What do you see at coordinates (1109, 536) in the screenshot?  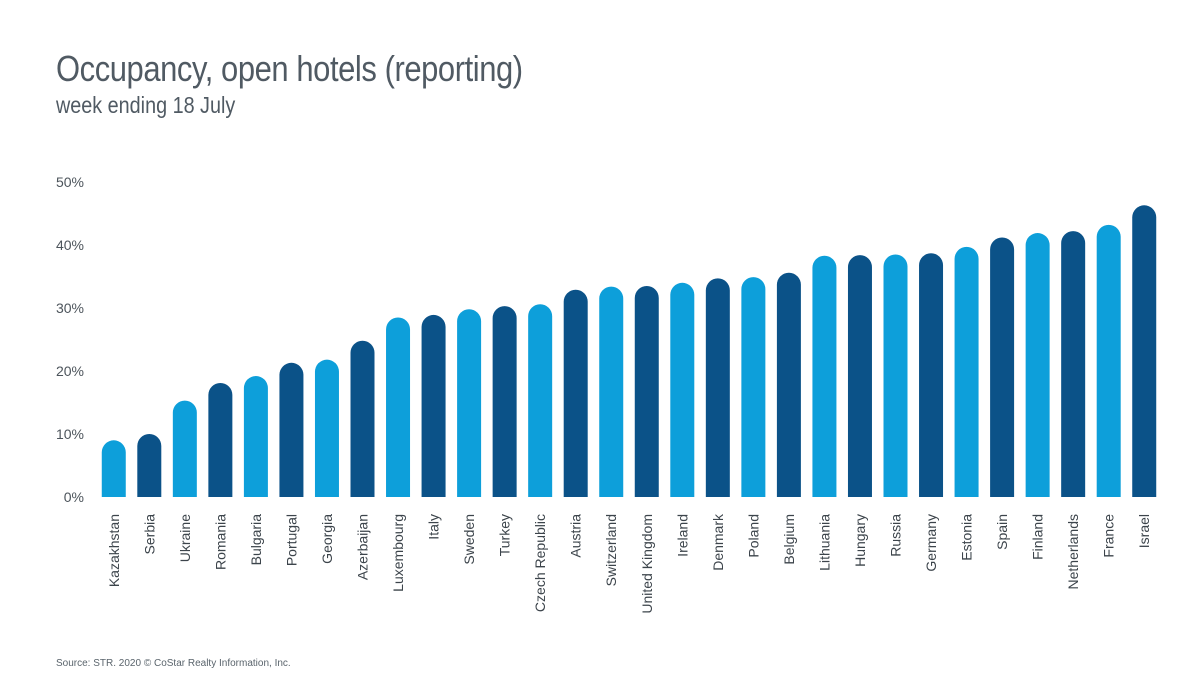 I see `x-tick-label: France` at bounding box center [1109, 536].